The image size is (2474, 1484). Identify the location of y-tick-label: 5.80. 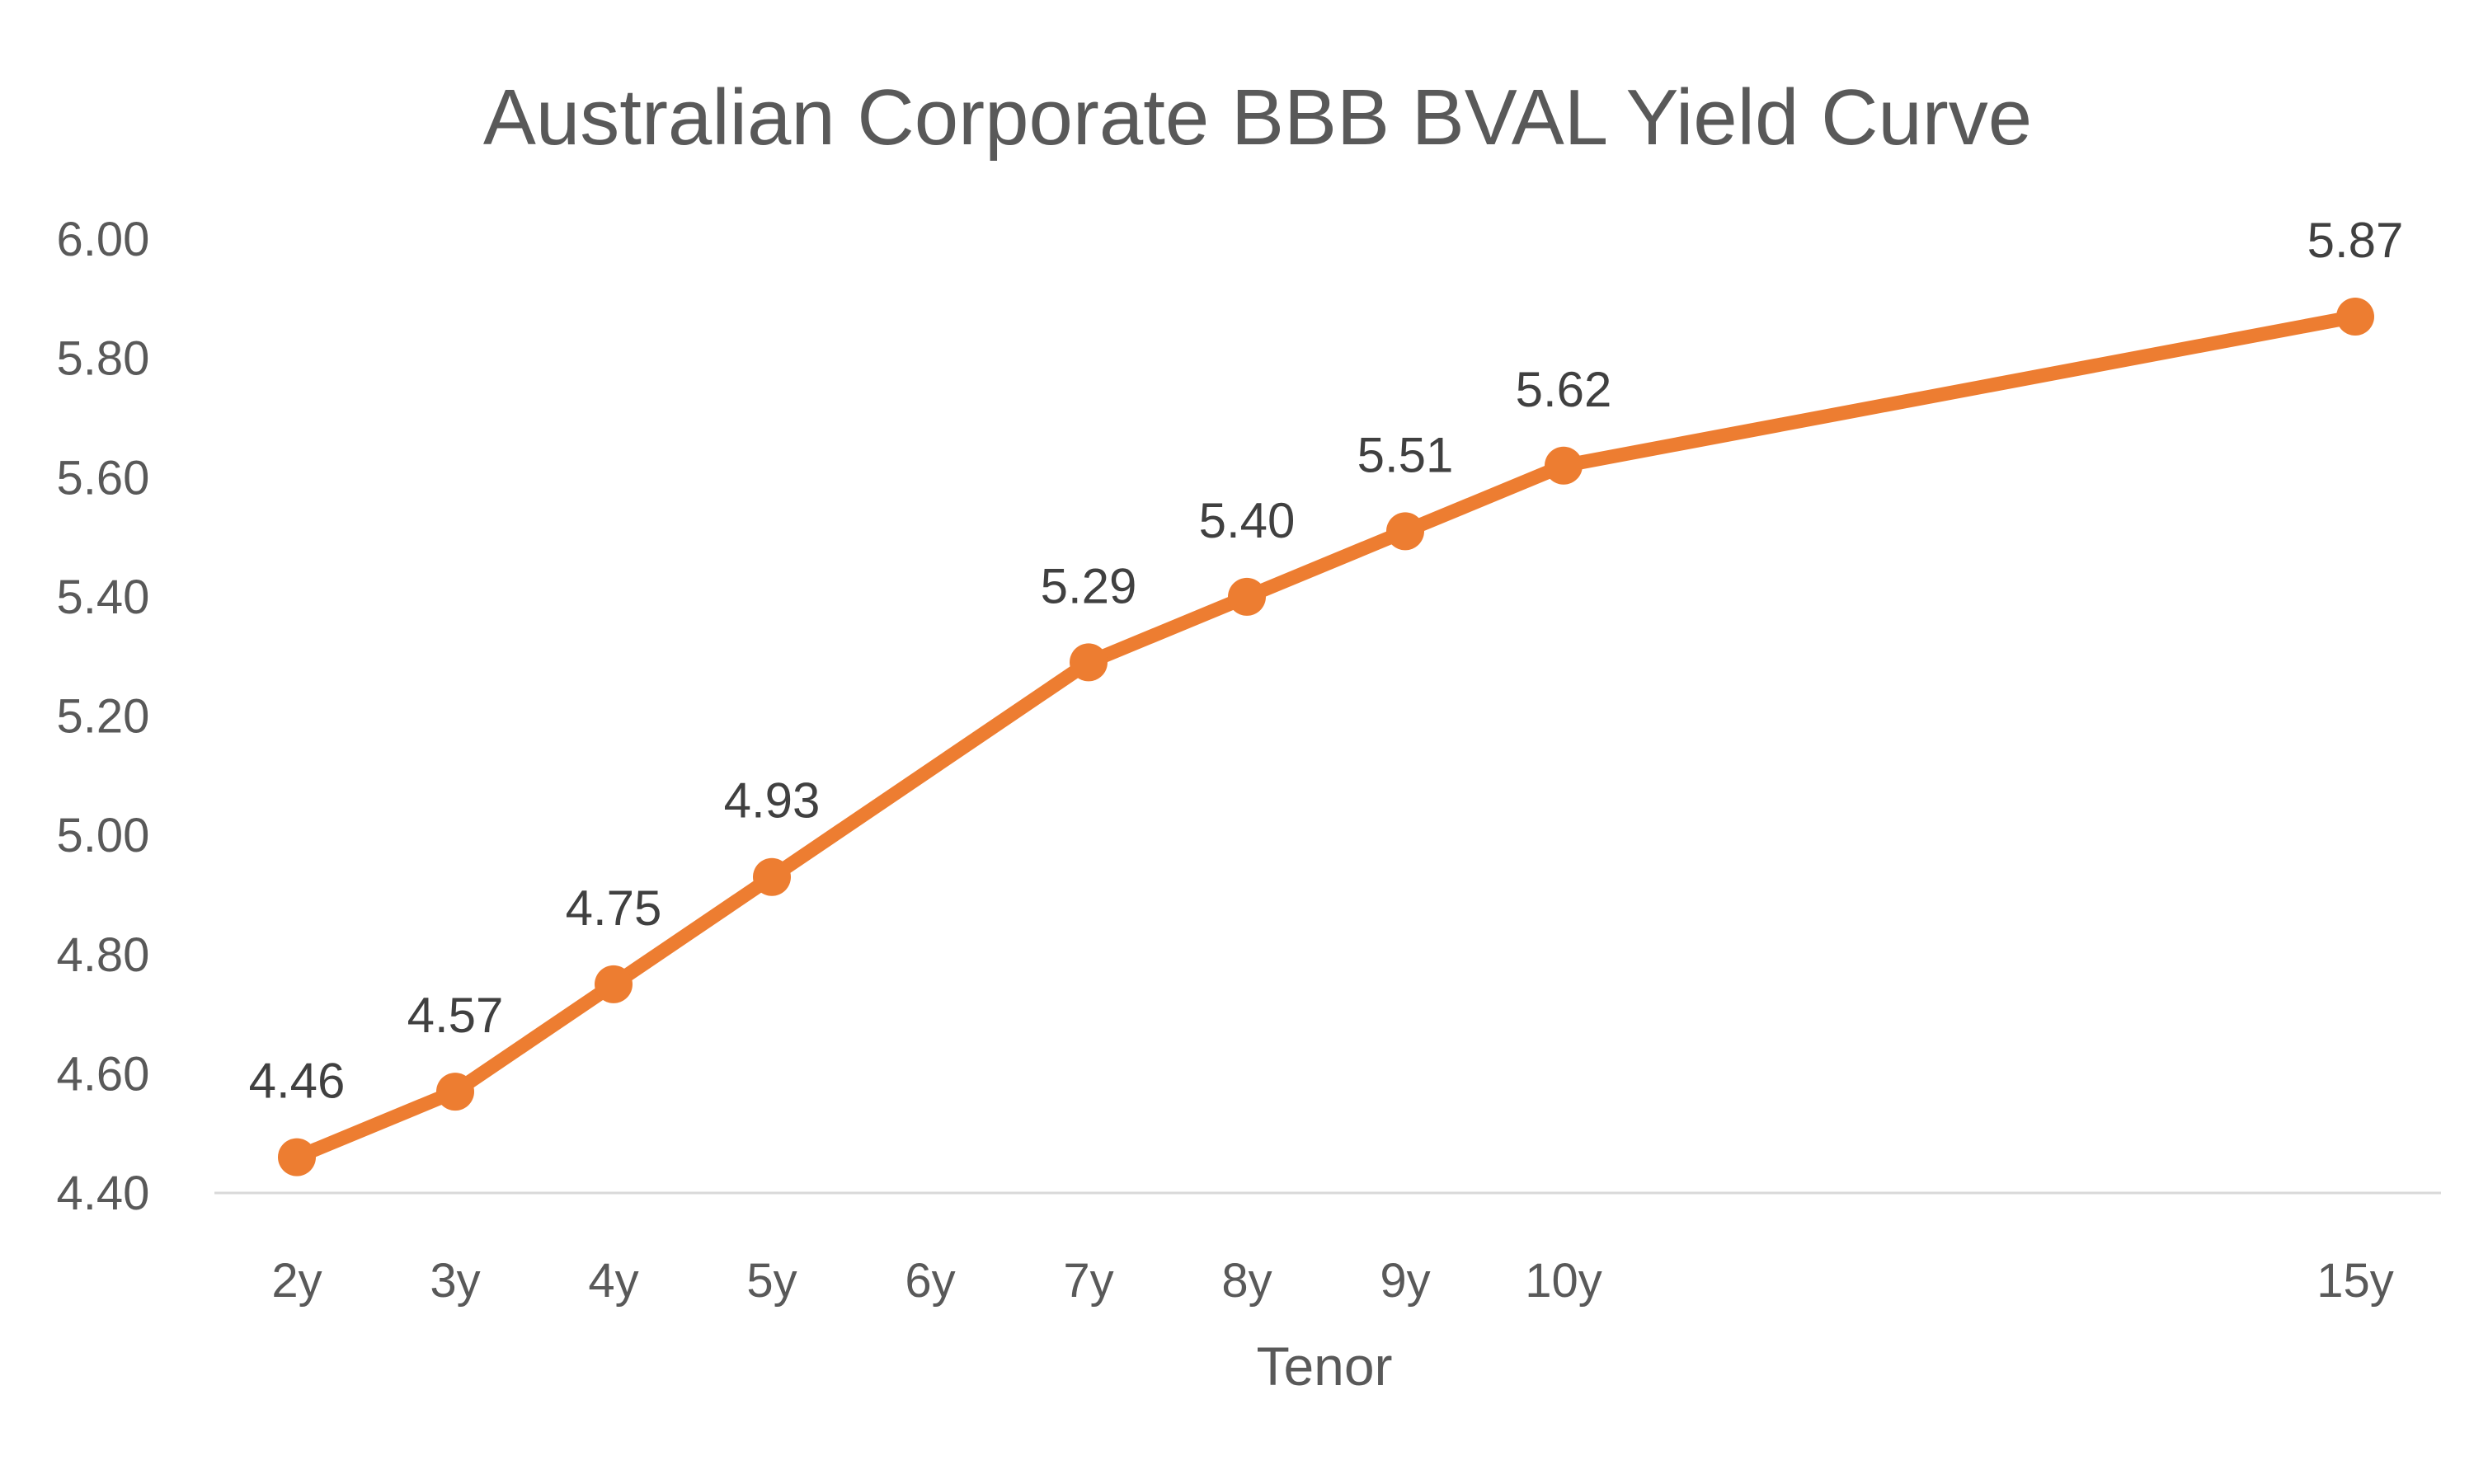
(103, 359).